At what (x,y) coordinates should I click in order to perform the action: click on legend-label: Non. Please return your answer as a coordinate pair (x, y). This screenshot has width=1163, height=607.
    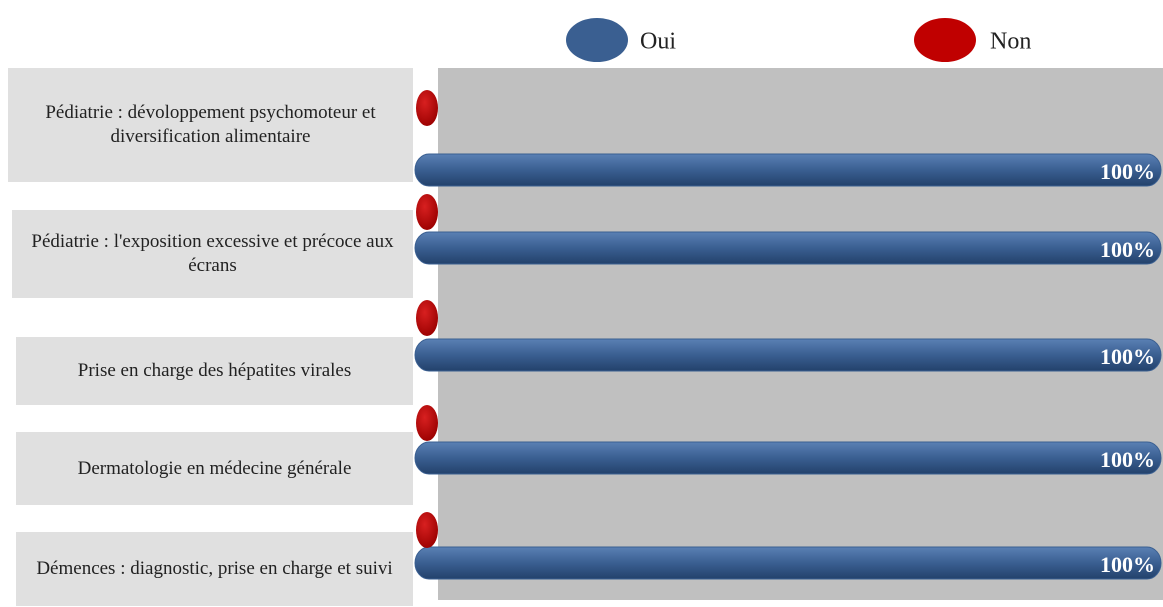
    Looking at the image, I should click on (1010, 42).